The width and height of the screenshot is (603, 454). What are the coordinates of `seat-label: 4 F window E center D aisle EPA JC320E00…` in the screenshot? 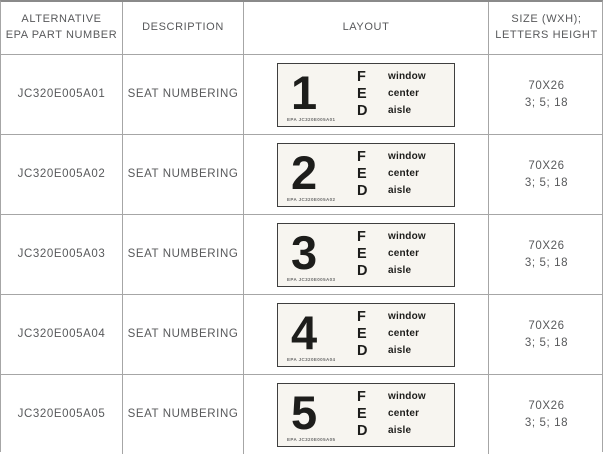 It's located at (366, 334).